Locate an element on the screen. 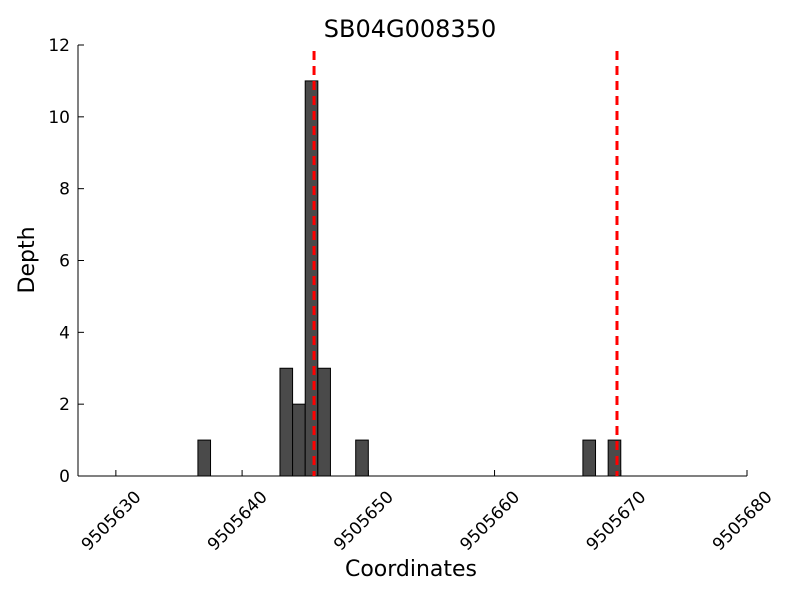  x-tick-label: 9505650 is located at coordinates (364, 521).